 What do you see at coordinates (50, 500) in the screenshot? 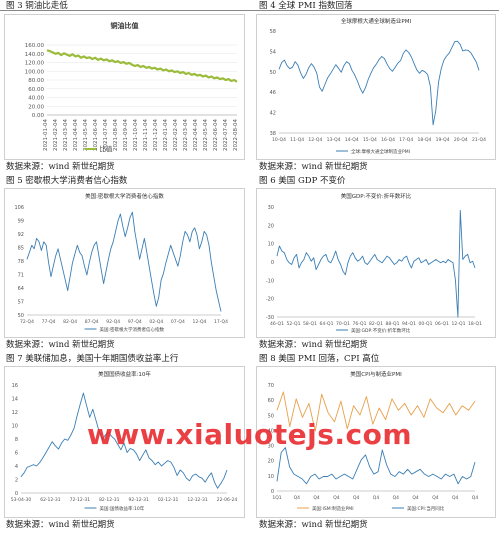
I see `x-tick-label: 62-12-31` at bounding box center [50, 500].